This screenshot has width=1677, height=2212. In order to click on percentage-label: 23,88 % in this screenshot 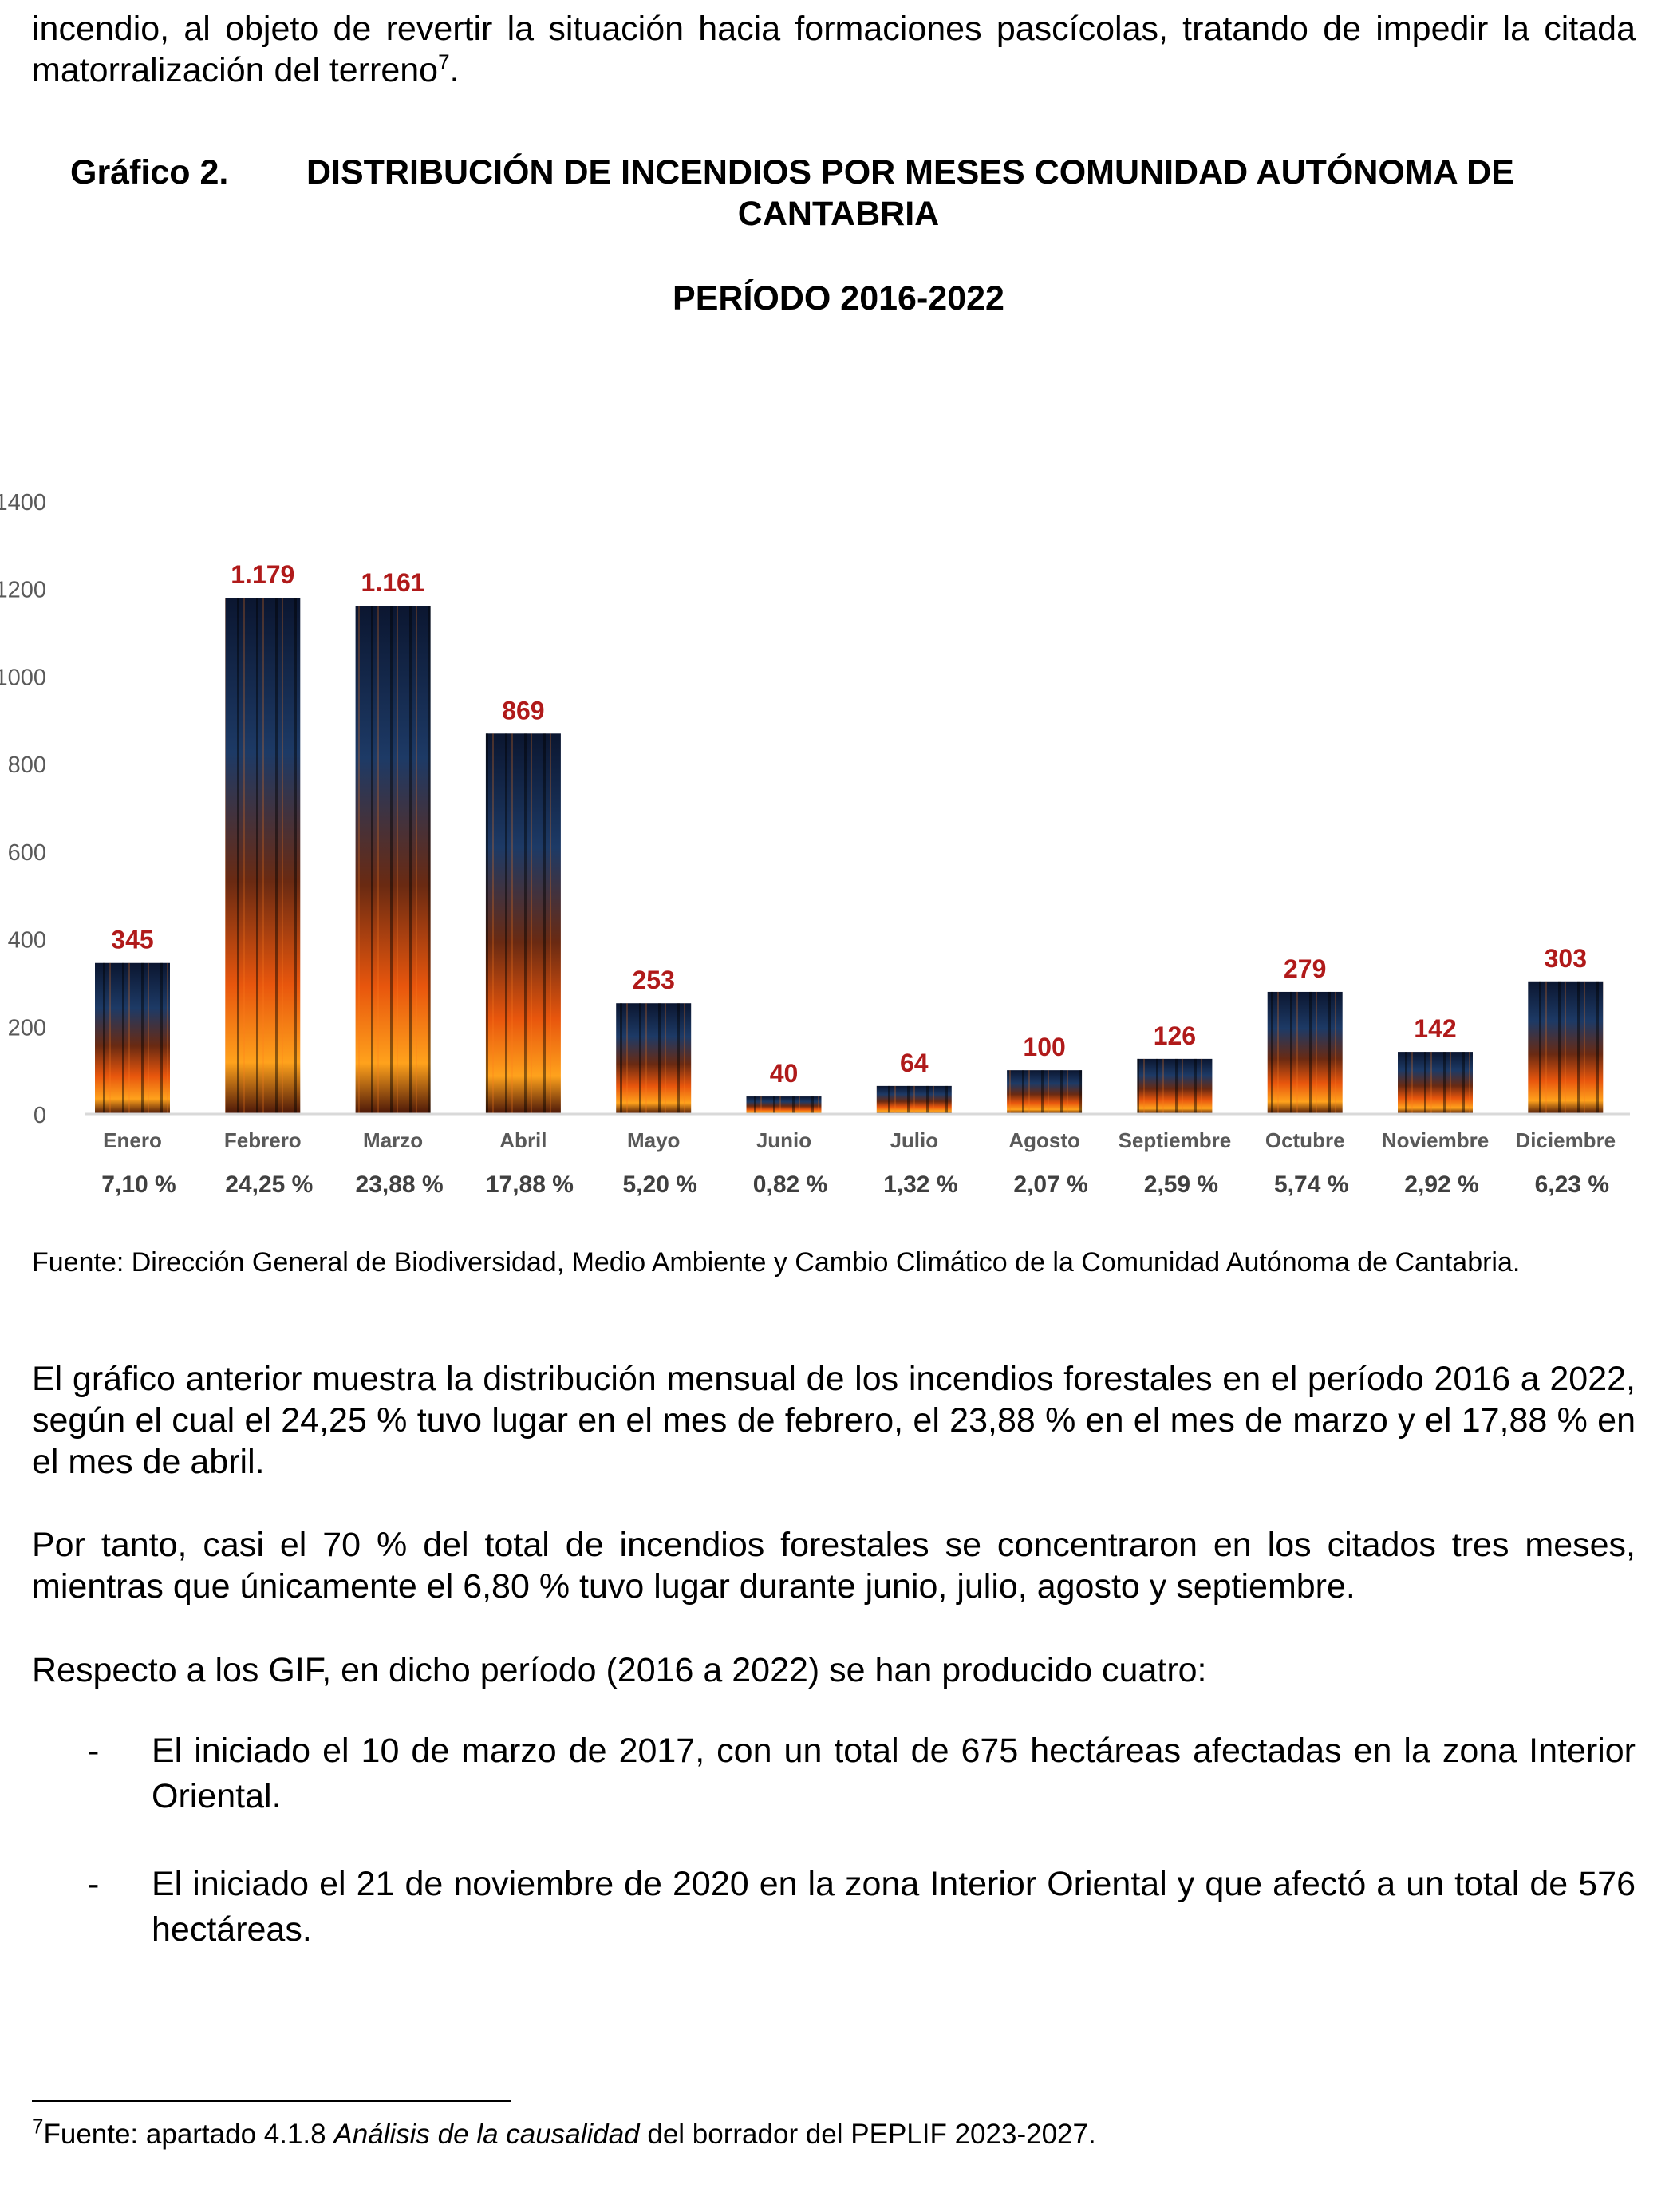, I will do `click(400, 1184)`.